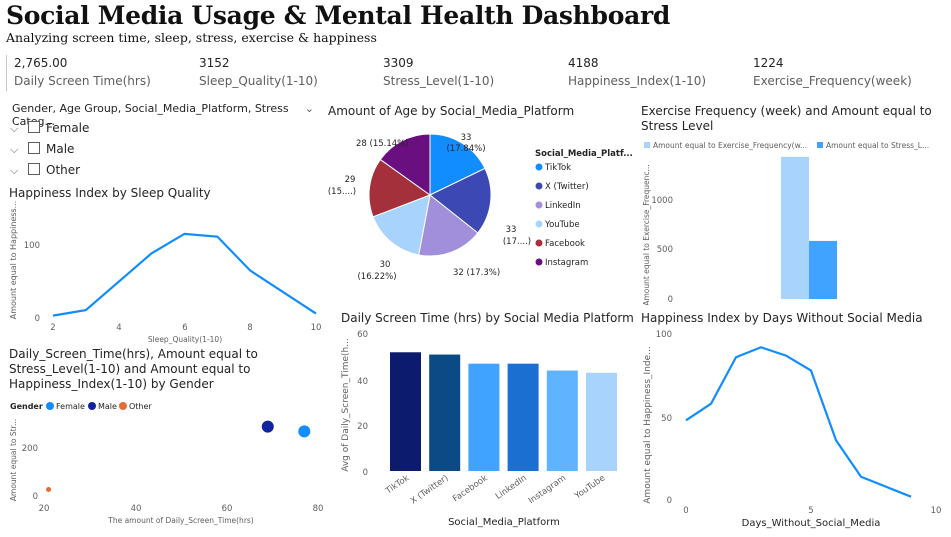  I want to click on slicer-item-label: Female, so click(68, 128).